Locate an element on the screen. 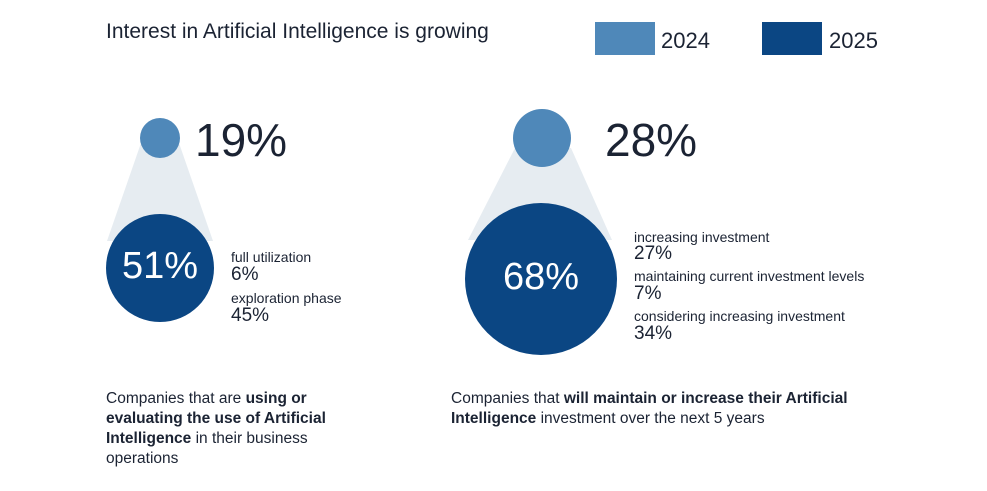 This screenshot has width=987, height=491. right-breakdown-value-1: 27% is located at coordinates (653, 253).